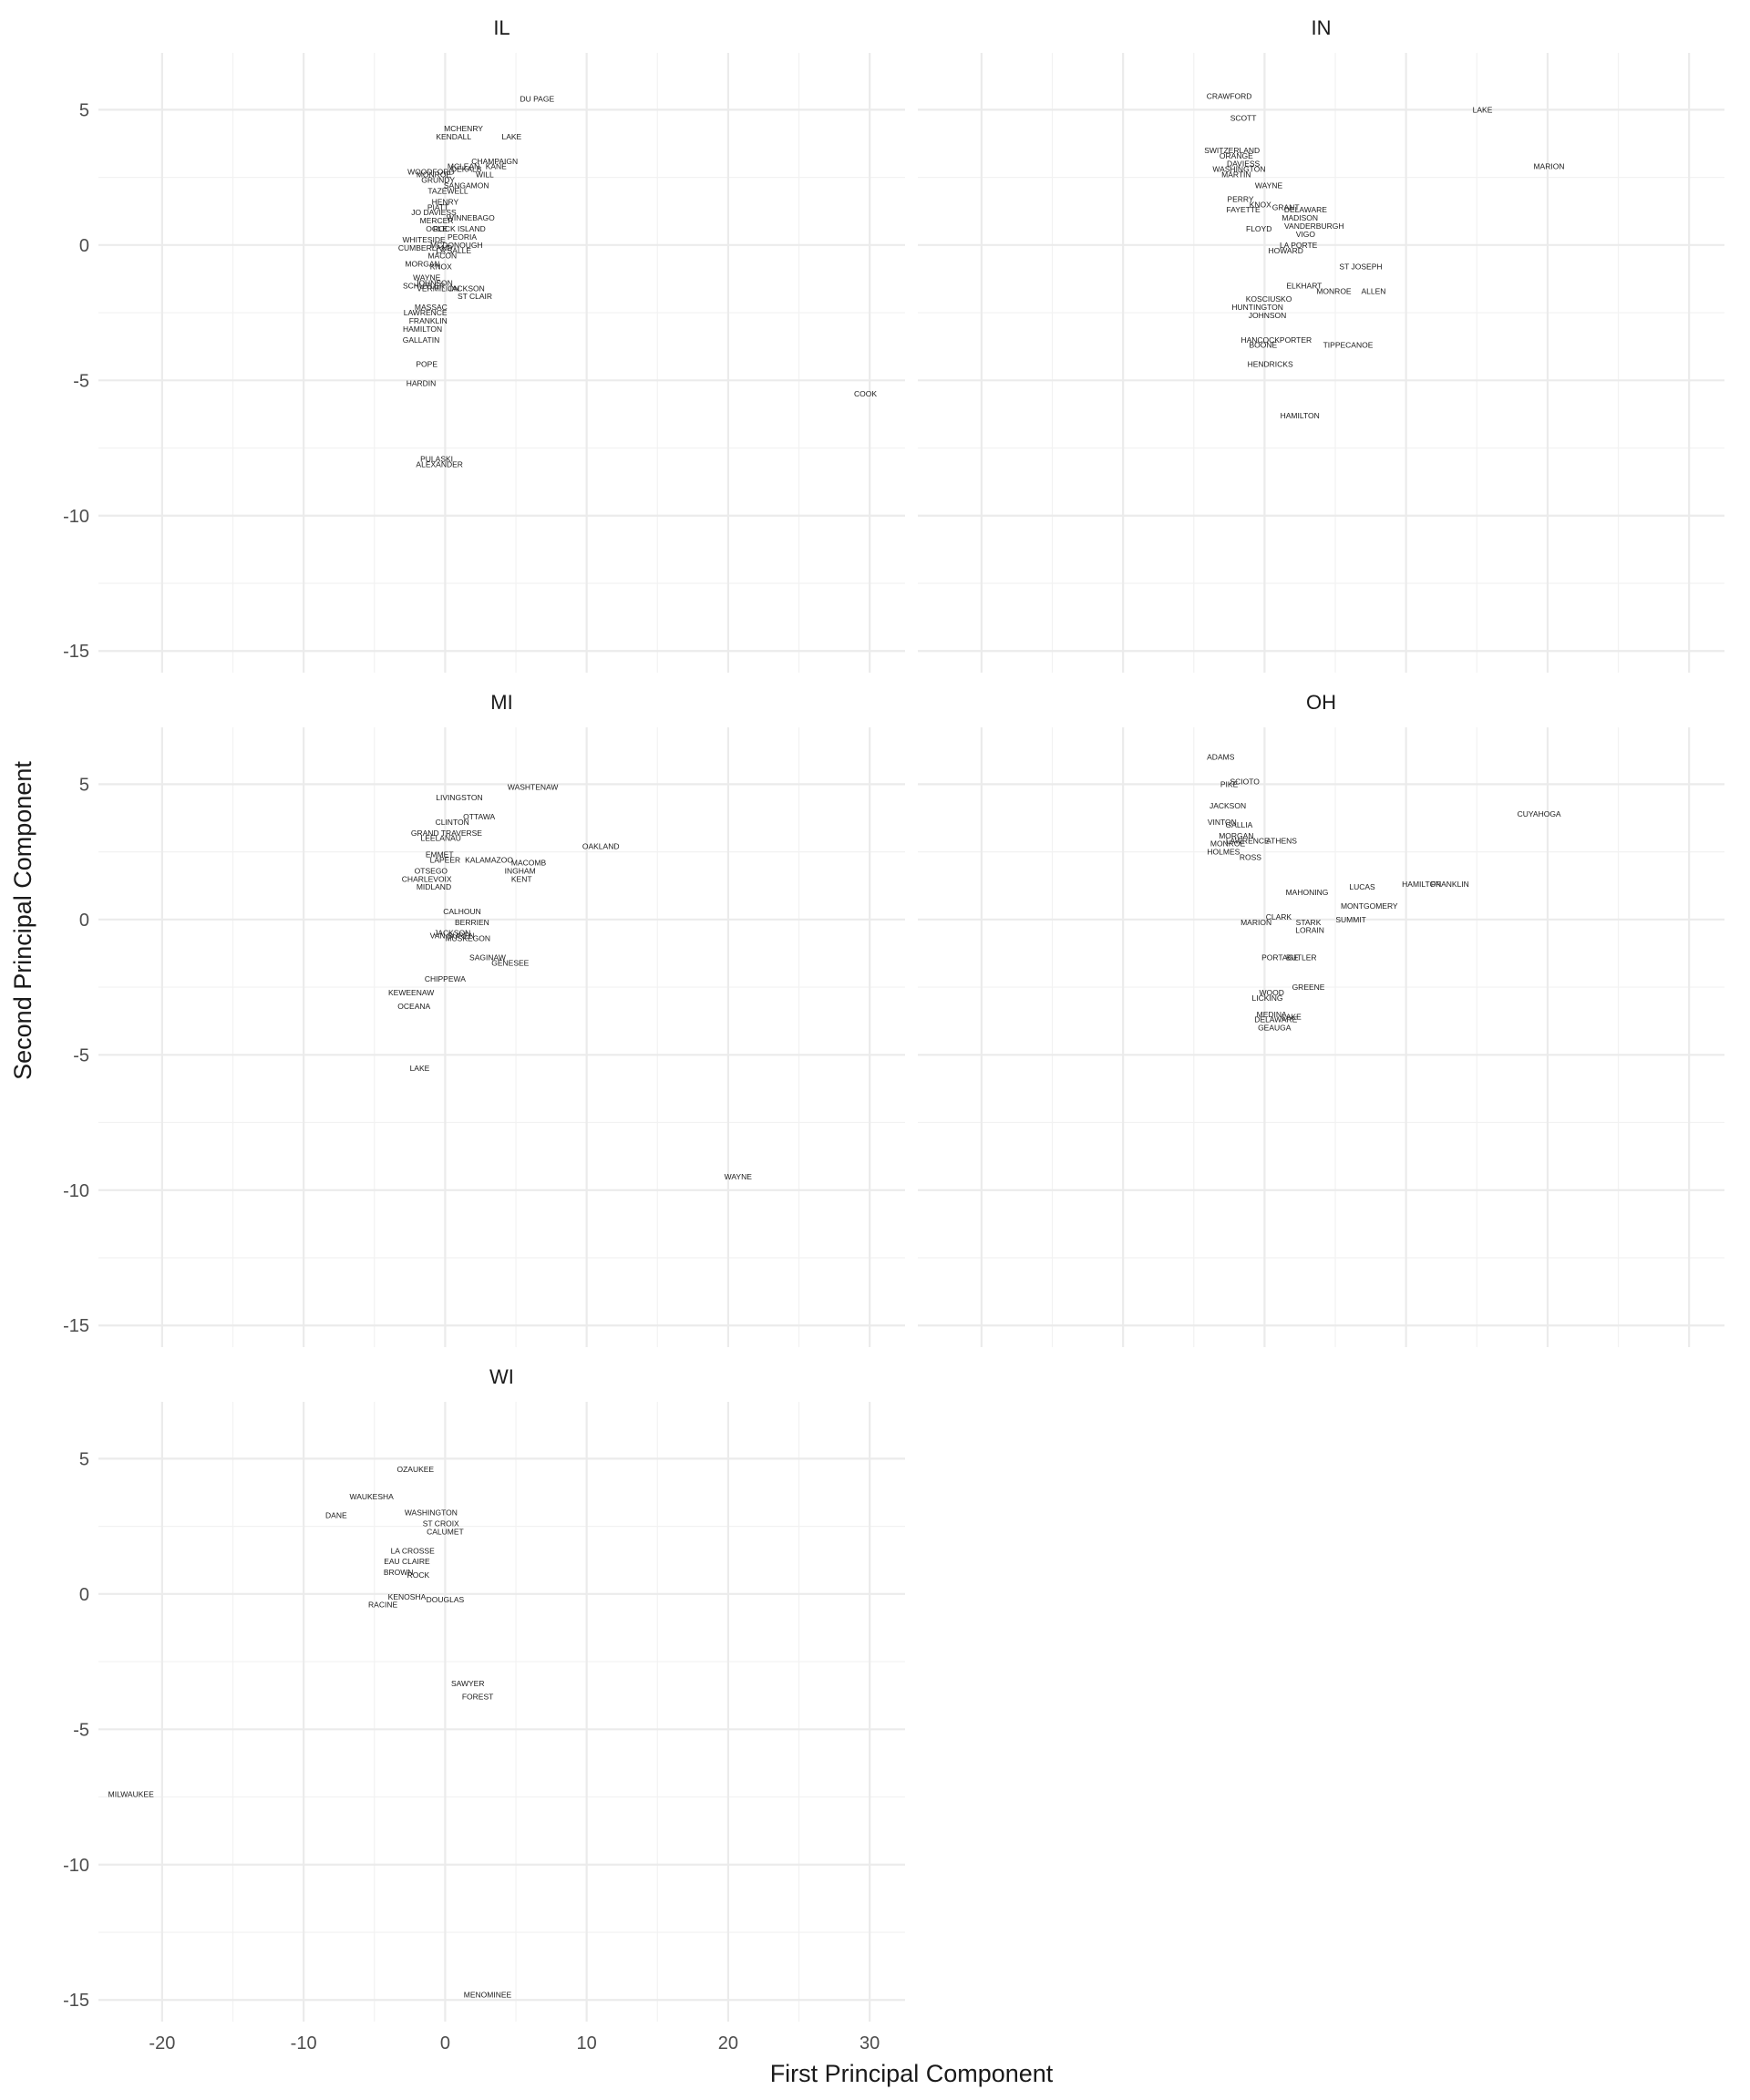 This screenshot has width=1750, height=2100. I want to click on point-label: POPE, so click(427, 363).